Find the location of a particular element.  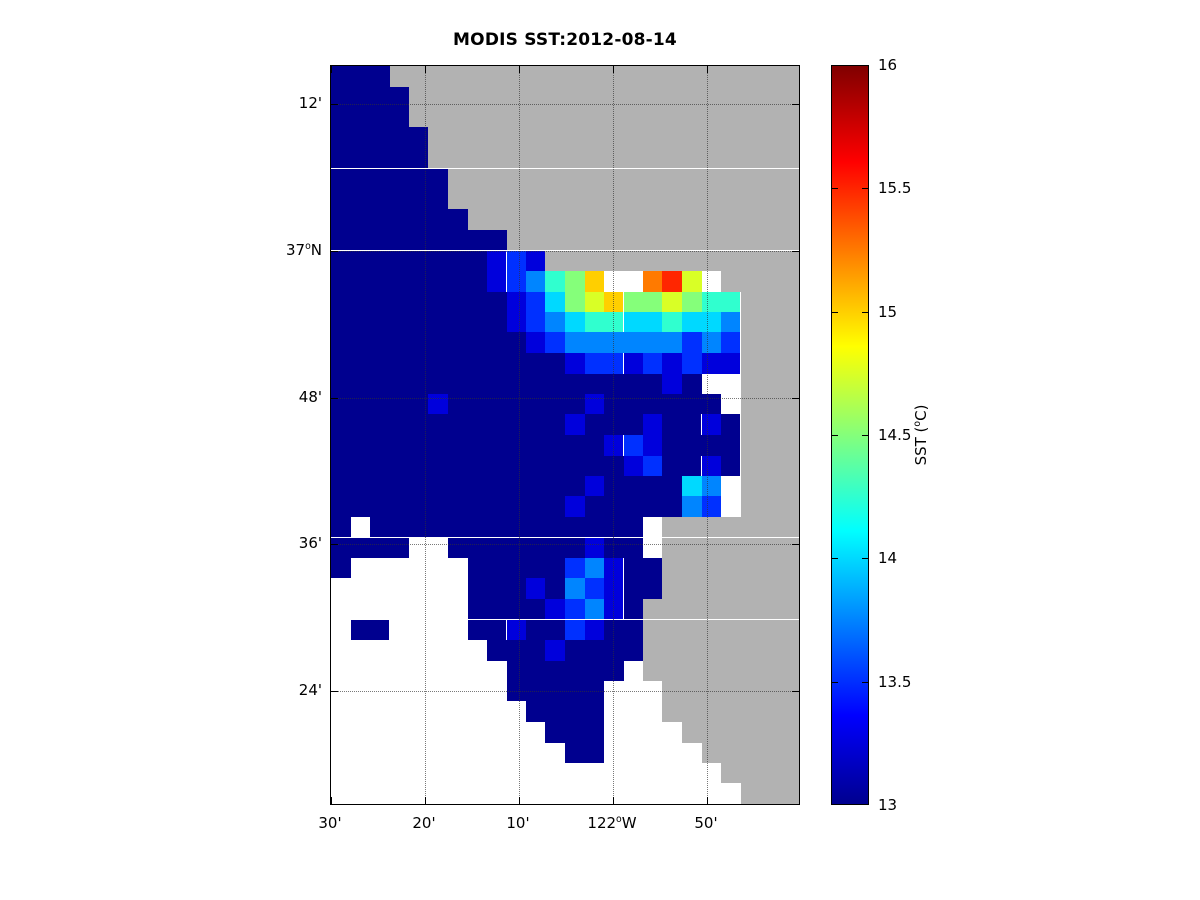

y-tick-label: 37oN is located at coordinates (303, 249).